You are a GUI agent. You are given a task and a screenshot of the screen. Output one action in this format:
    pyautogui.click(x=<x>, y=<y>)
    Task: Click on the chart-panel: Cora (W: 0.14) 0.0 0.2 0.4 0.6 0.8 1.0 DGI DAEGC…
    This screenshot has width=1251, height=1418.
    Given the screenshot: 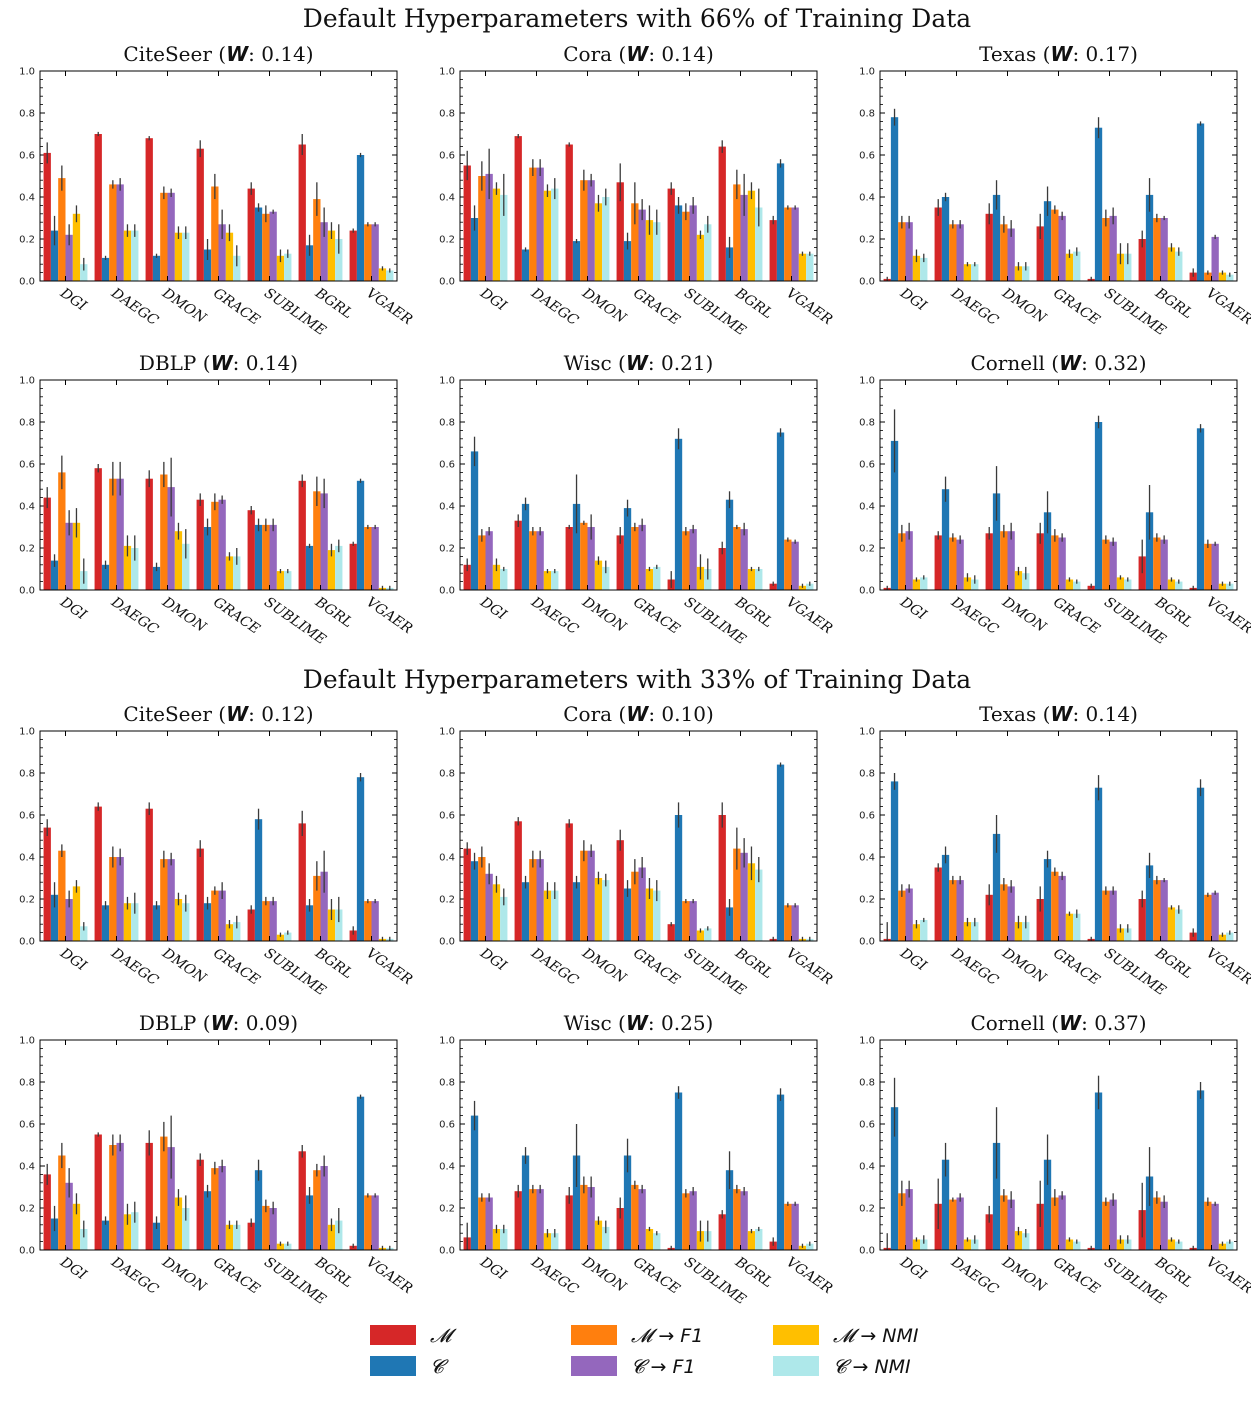 What is the action you would take?
    pyautogui.click(x=637, y=190)
    